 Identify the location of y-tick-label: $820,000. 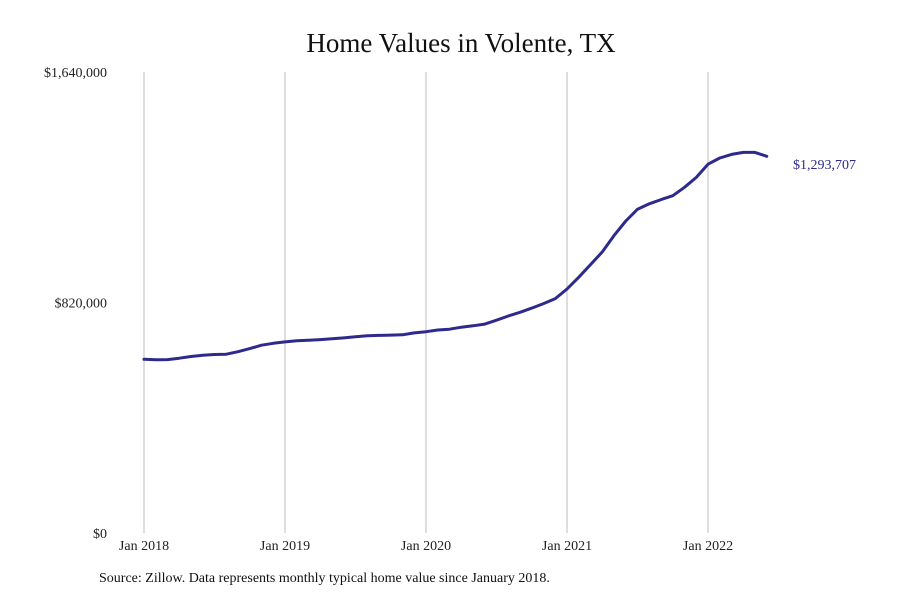
(81, 304).